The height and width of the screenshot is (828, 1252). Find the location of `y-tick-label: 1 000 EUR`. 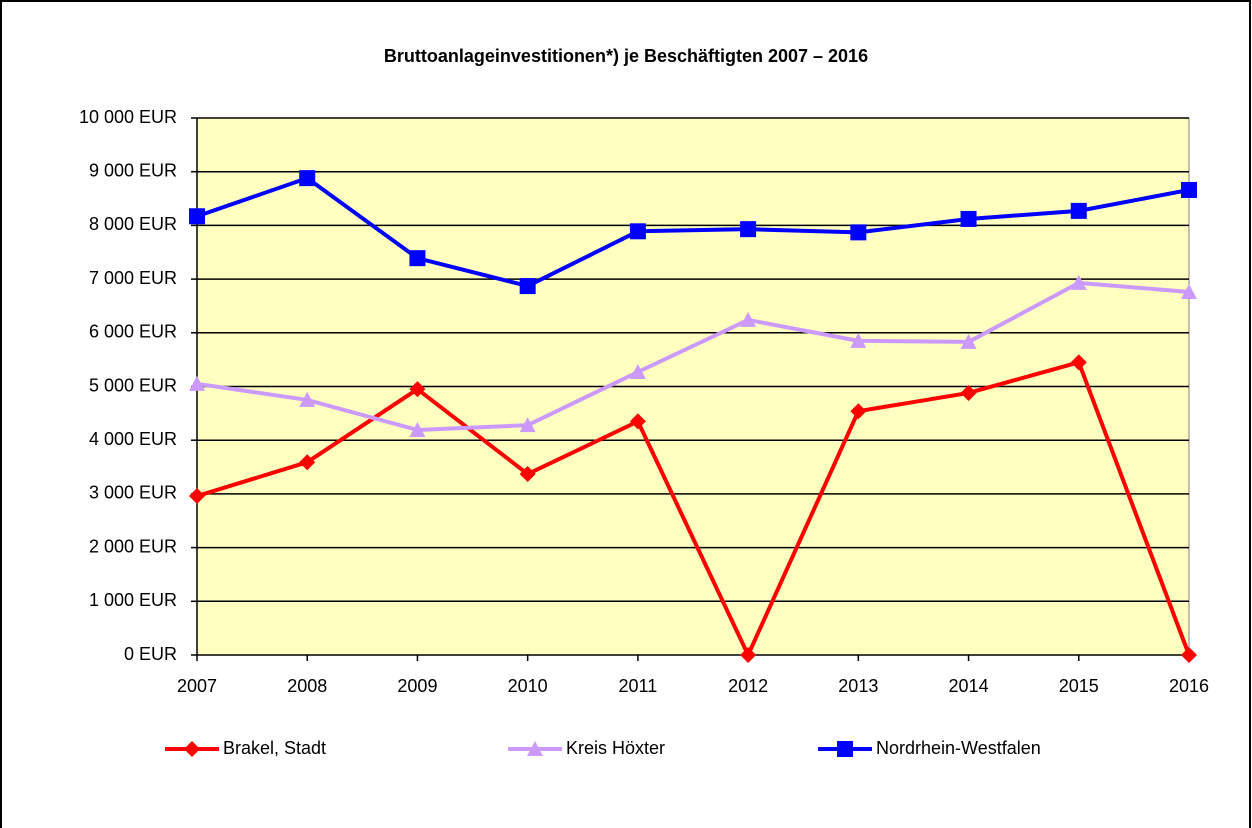

y-tick-label: 1 000 EUR is located at coordinates (133, 600).